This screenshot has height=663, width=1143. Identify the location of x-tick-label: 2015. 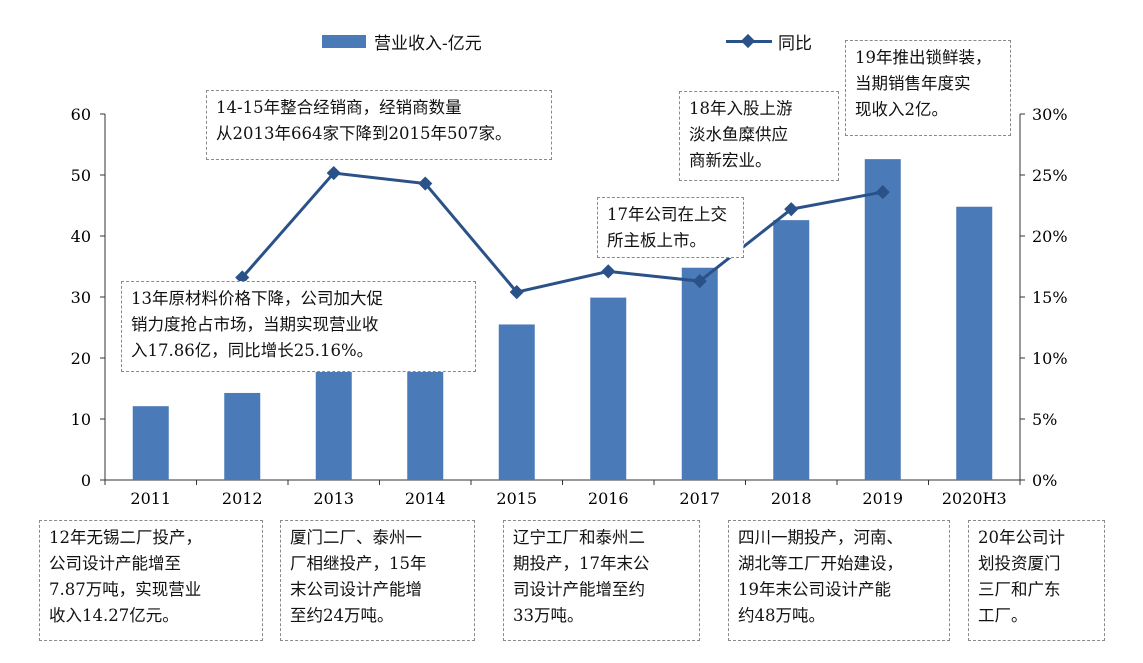
(516, 498).